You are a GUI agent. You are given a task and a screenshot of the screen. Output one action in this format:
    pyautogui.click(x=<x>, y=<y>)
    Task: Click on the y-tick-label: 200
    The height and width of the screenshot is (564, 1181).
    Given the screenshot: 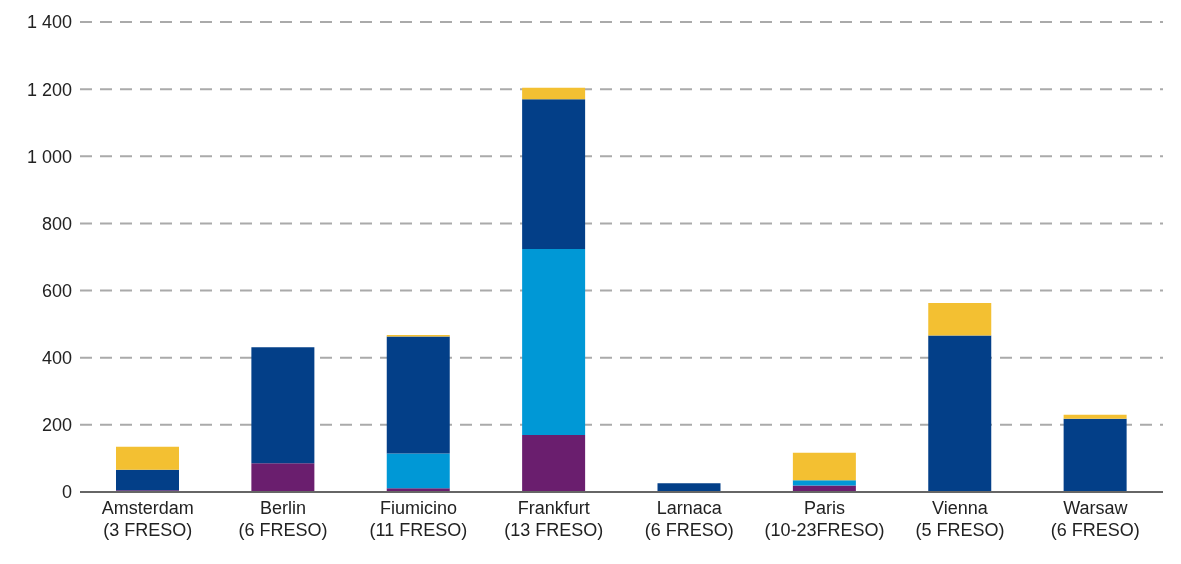 What is the action you would take?
    pyautogui.click(x=56, y=425)
    